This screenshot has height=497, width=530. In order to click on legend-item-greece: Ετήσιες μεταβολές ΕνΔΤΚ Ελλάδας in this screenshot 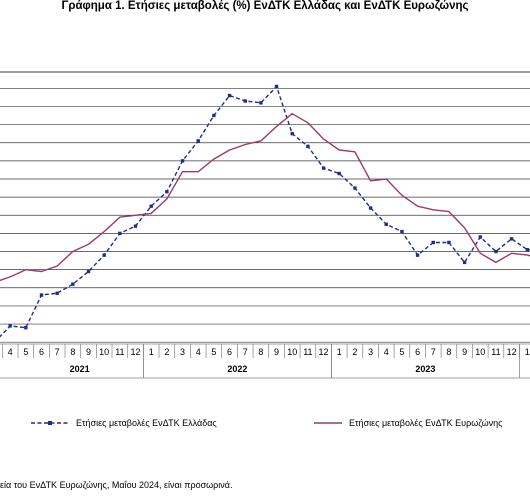, I will do `click(123, 423)`.